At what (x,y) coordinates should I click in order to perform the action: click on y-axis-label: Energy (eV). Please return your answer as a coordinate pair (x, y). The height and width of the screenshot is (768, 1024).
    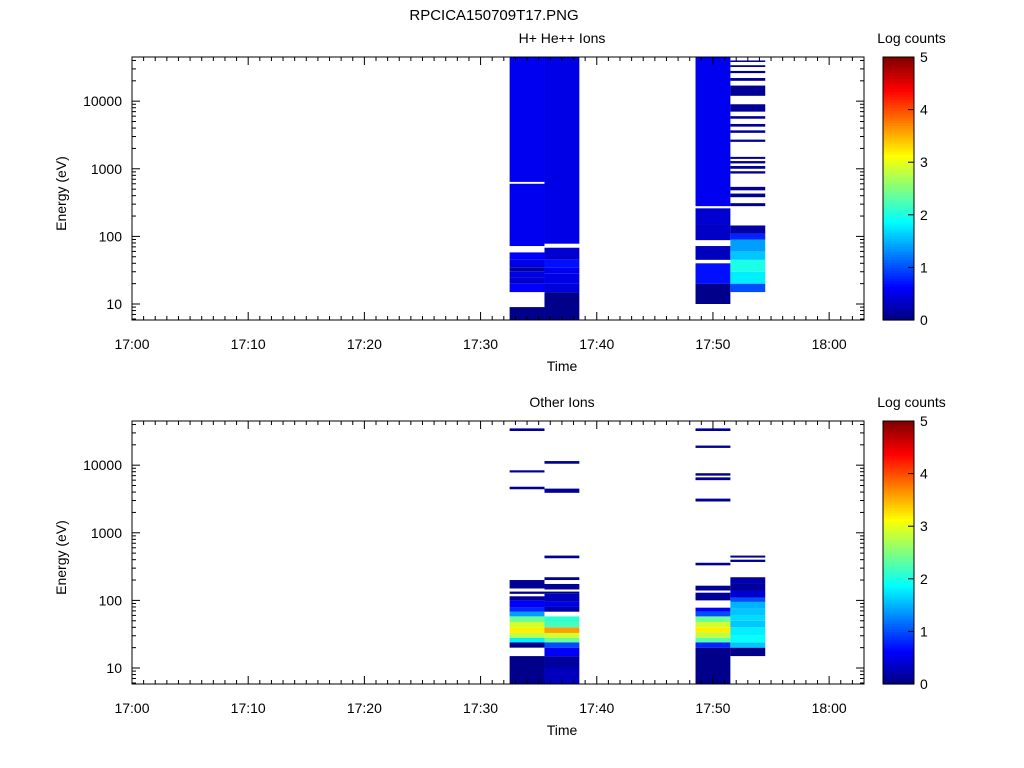
    Looking at the image, I should click on (61, 557).